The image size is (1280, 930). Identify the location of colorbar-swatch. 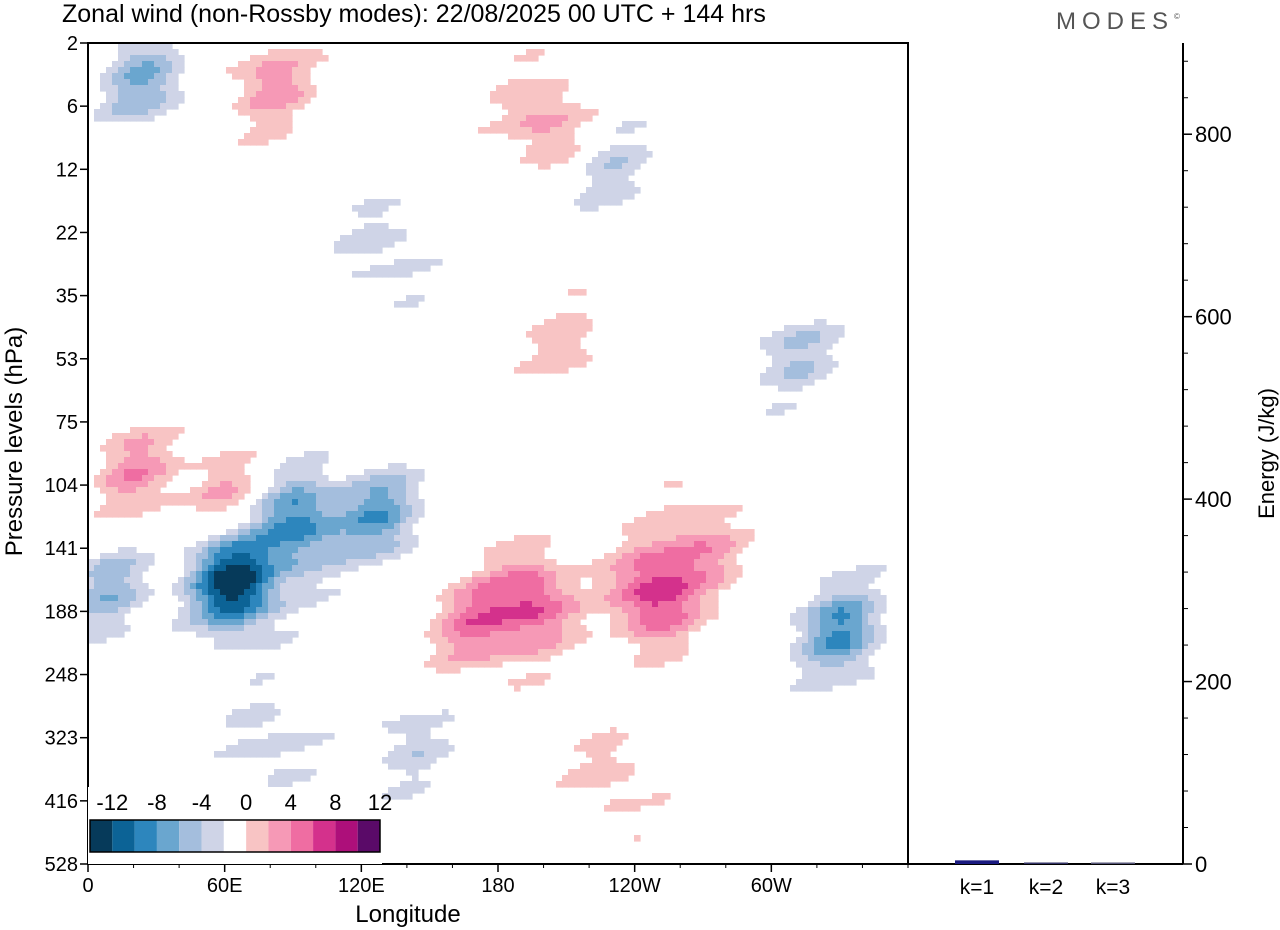
(279, 836).